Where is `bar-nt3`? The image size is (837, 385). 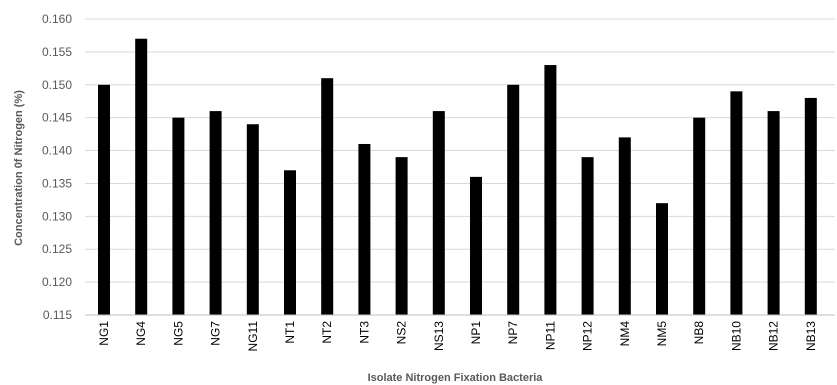
bar-nt3 is located at coordinates (364, 229).